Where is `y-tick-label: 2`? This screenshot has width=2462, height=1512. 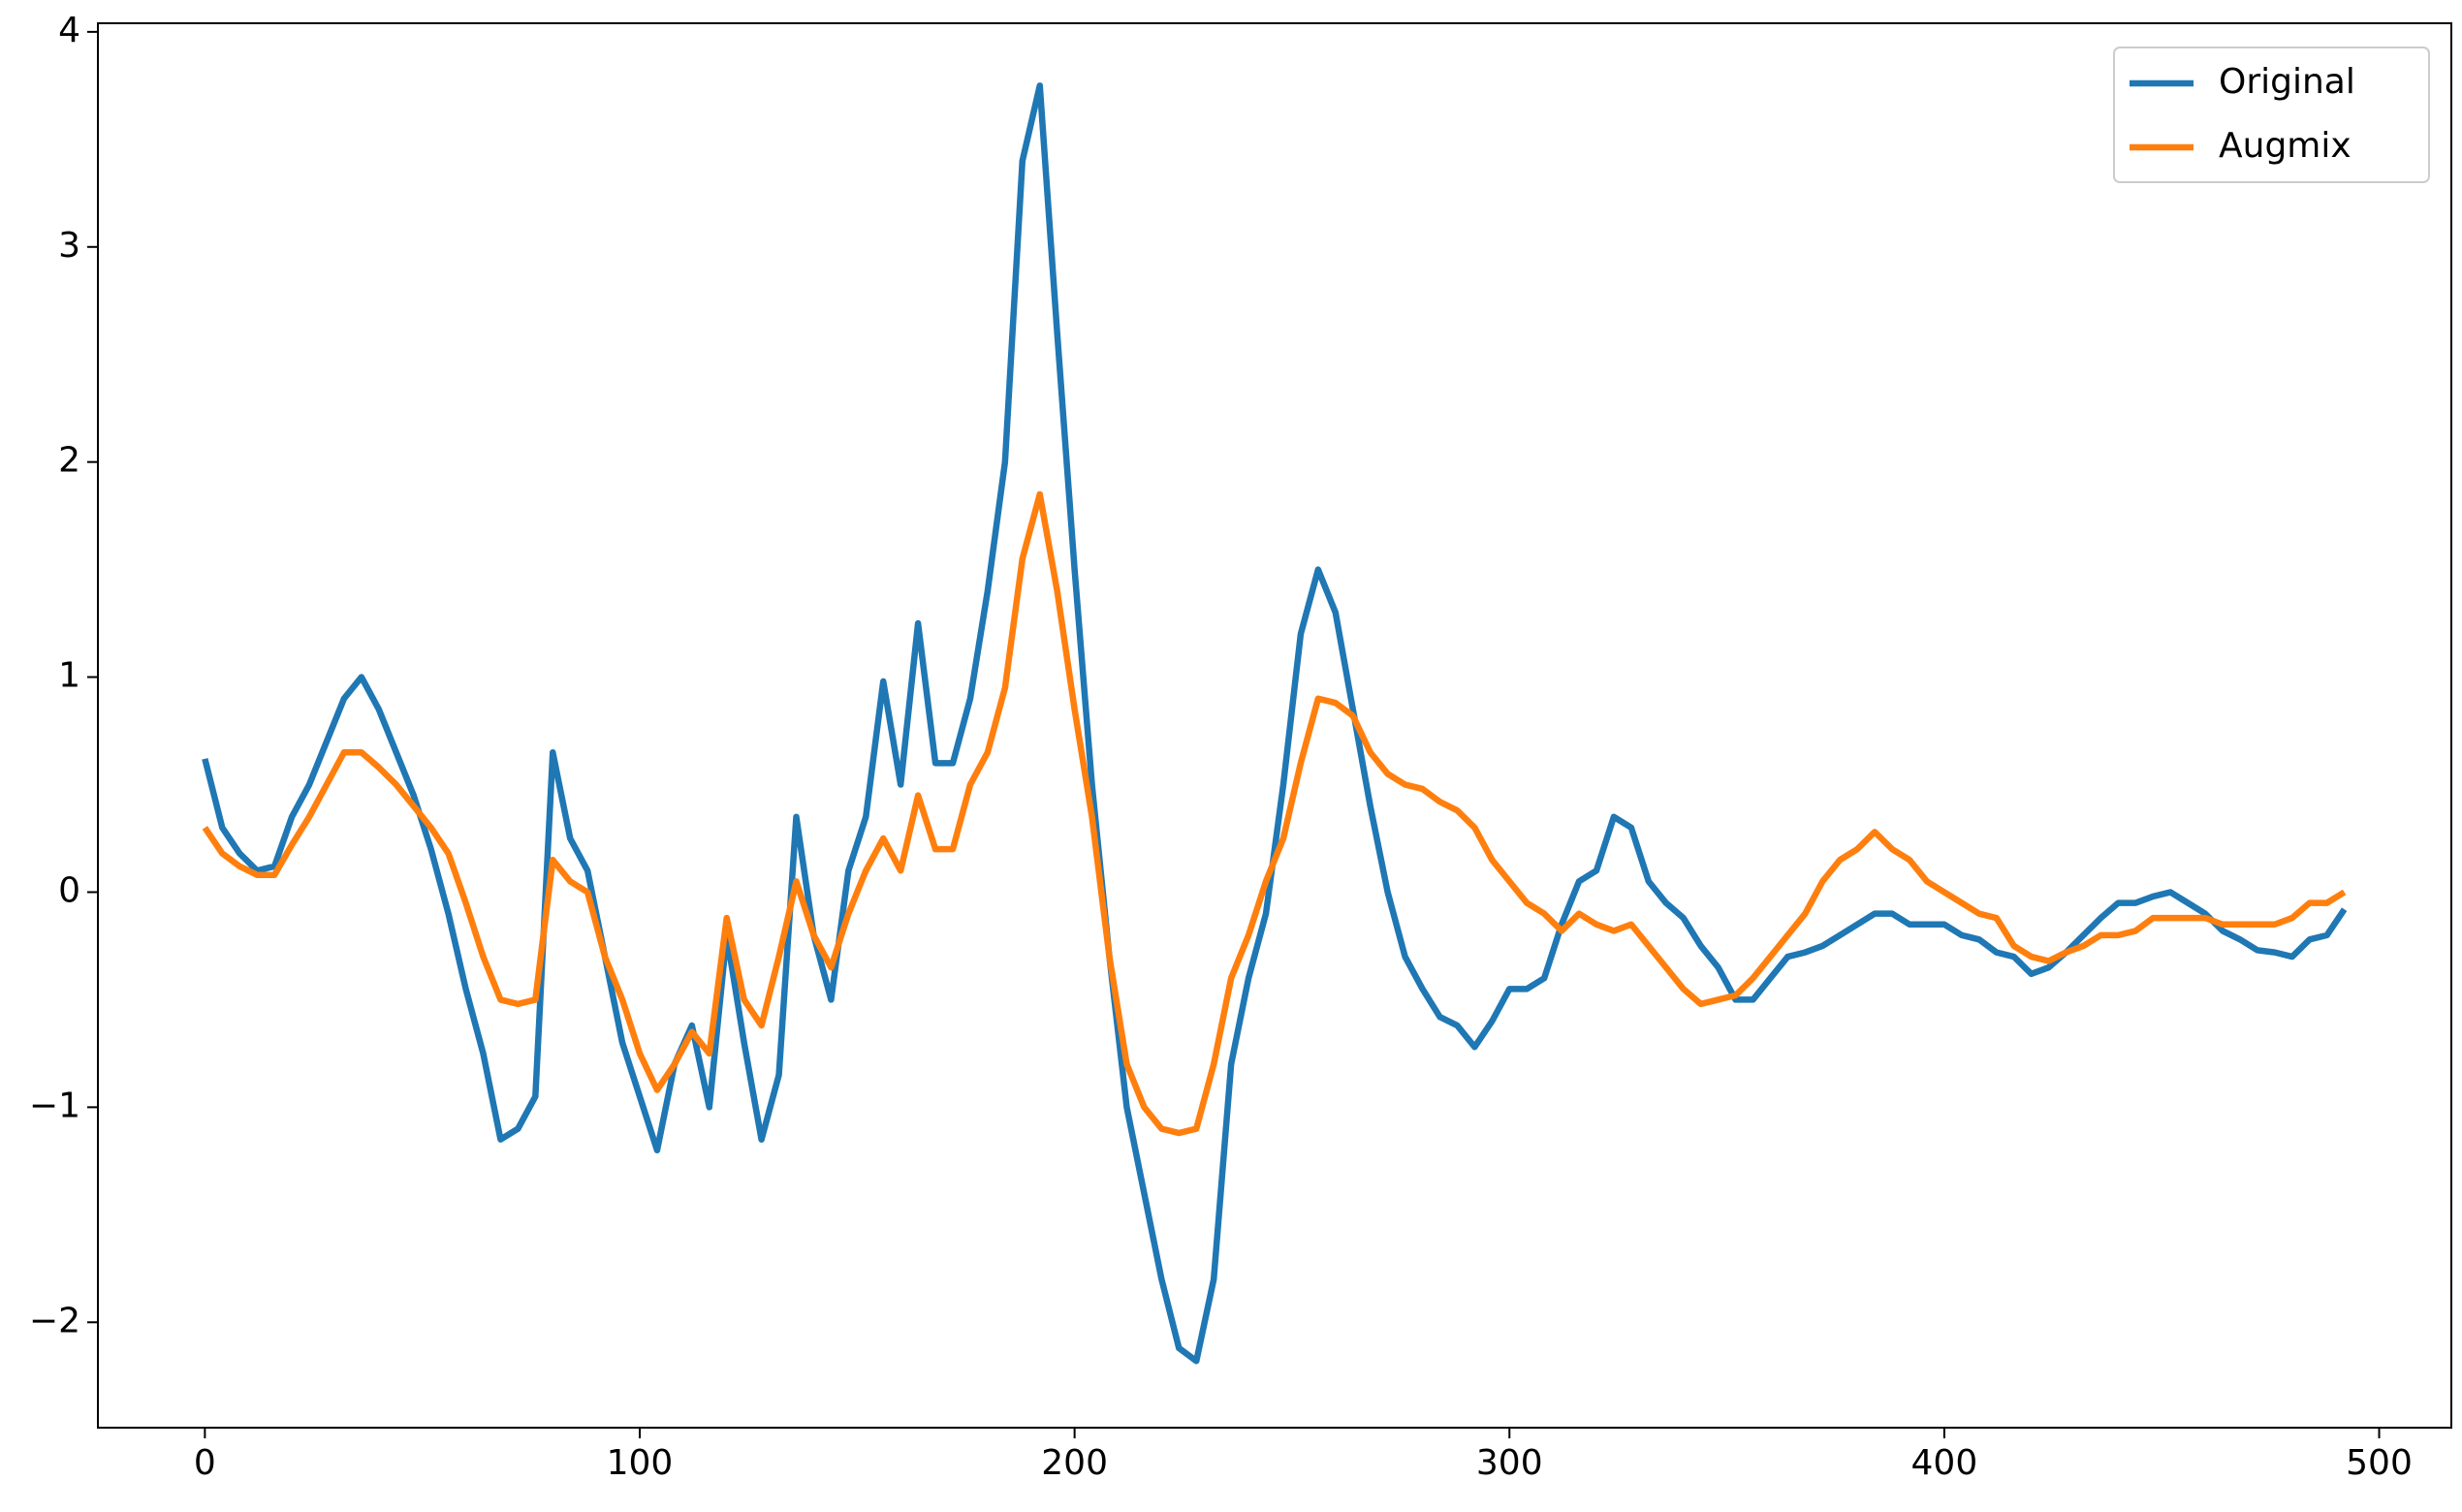
y-tick-label: 2 is located at coordinates (69, 461).